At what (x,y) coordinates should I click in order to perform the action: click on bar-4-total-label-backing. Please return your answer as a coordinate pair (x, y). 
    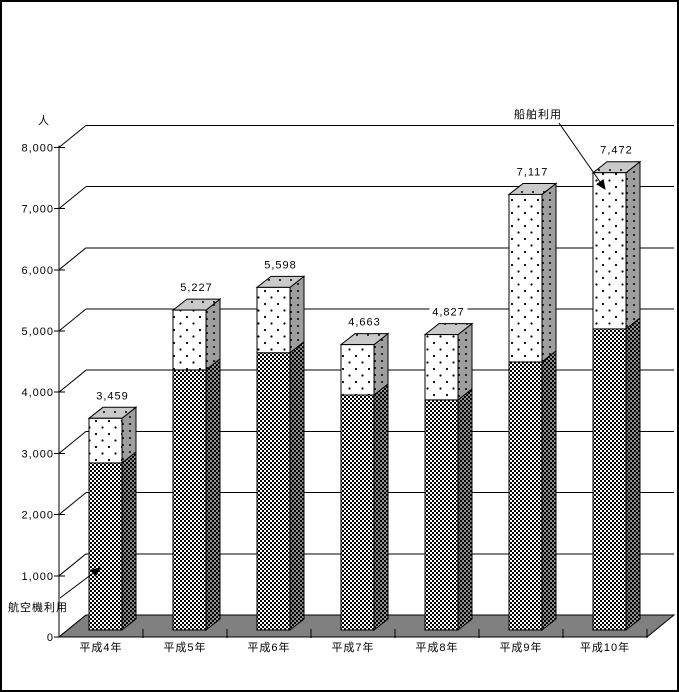
    Looking at the image, I should click on (448, 311).